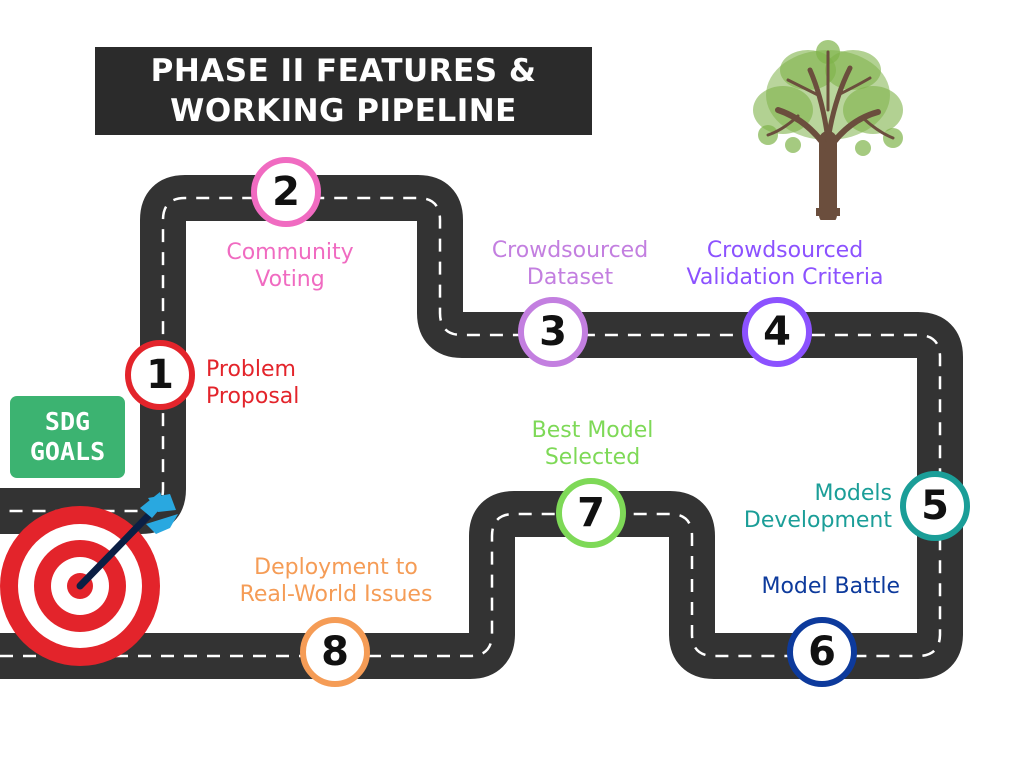 This screenshot has width=1024, height=768. I want to click on step-3-label-line-2: Dataset, so click(570, 277).